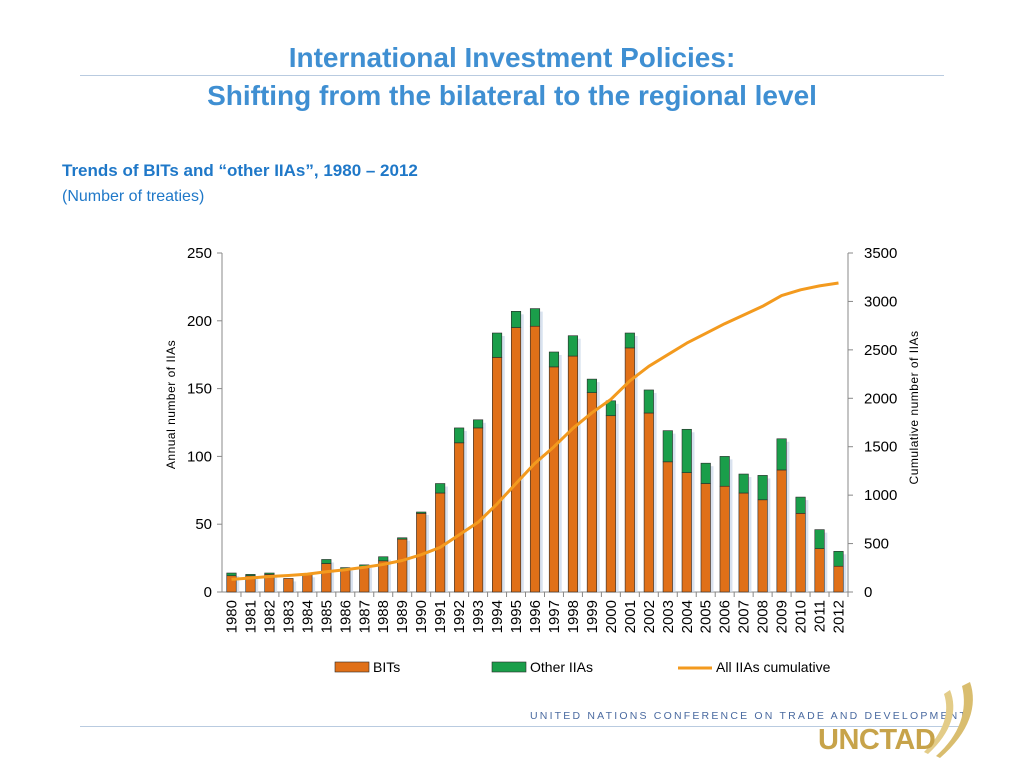  Describe the element at coordinates (307, 616) in the screenshot. I see `x-tick-label: 1984` at that location.